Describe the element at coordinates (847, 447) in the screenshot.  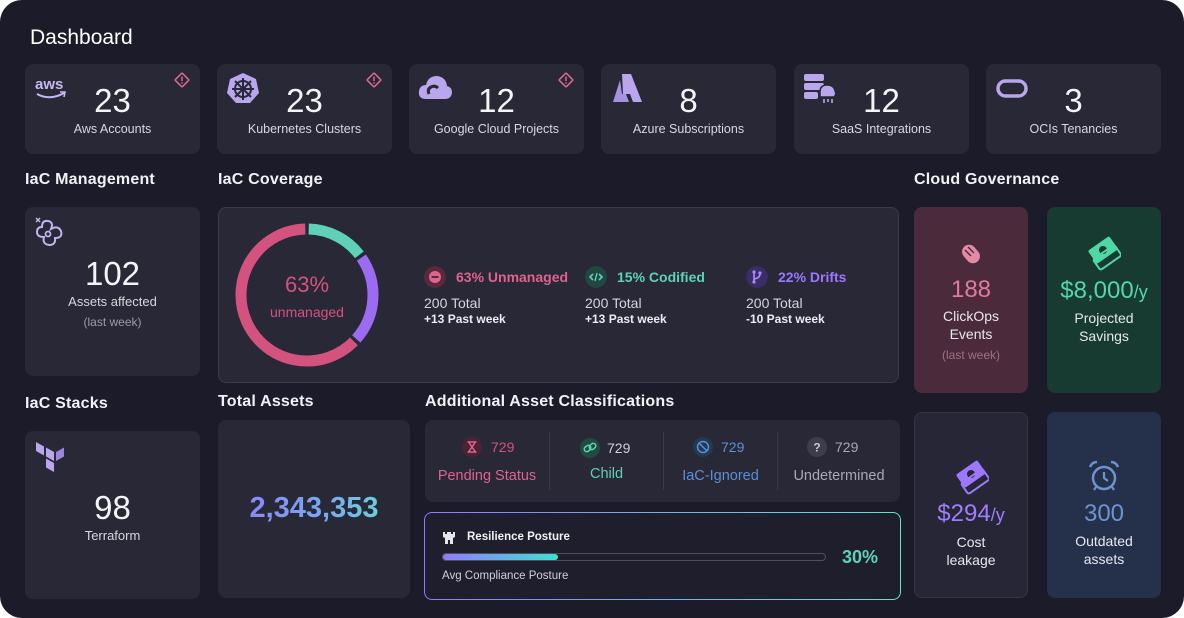
I see `classification-count: 729` at that location.